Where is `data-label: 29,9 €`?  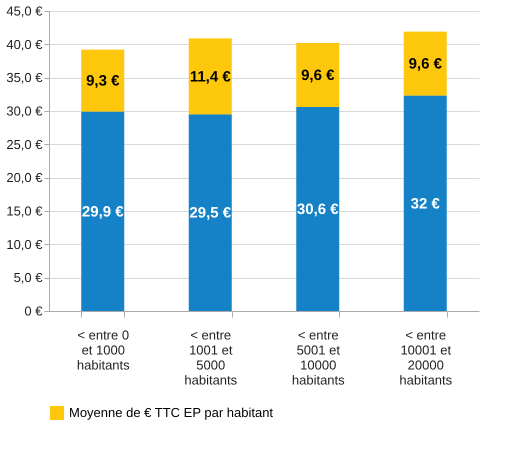
data-label: 29,9 € is located at coordinates (103, 211).